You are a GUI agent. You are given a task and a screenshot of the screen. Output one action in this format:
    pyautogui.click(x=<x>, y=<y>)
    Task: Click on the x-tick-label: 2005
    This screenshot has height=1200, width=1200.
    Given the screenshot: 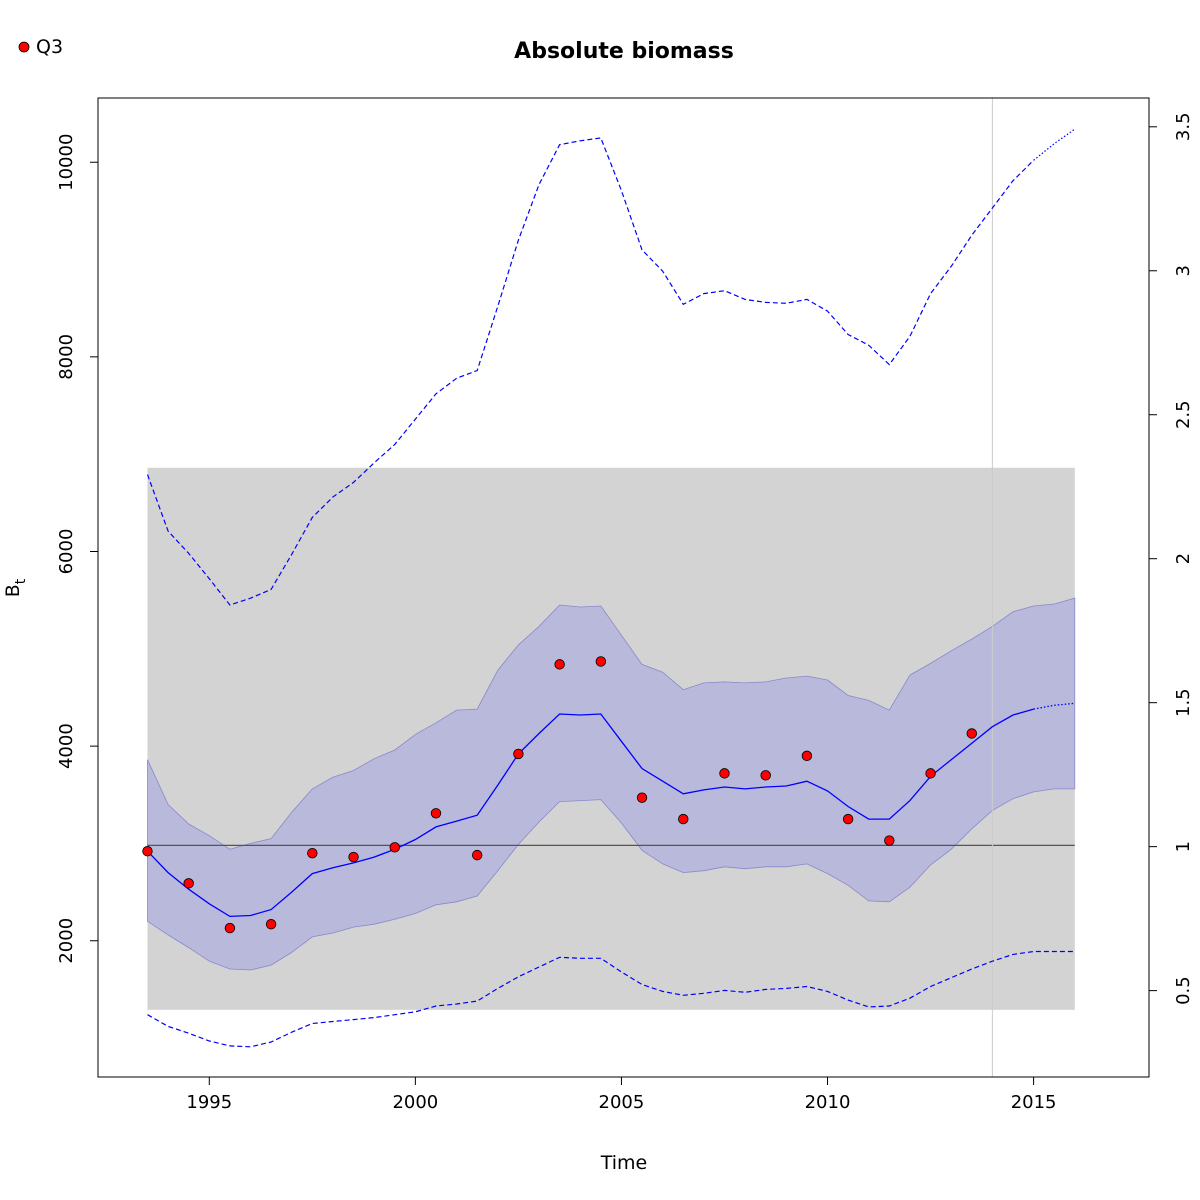 What is the action you would take?
    pyautogui.click(x=622, y=1102)
    